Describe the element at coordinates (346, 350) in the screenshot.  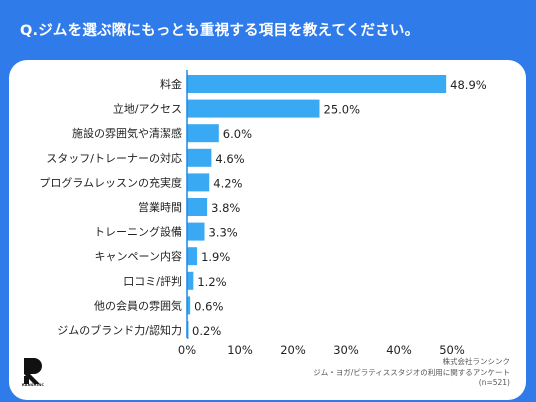
I see `x-tick-label: 30%` at that location.